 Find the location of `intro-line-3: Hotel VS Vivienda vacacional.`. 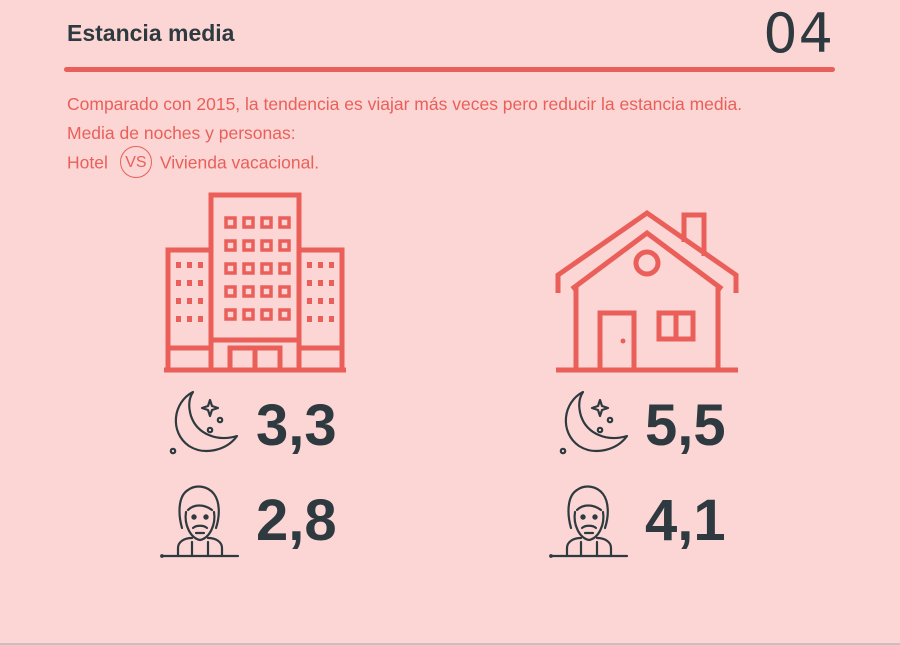

intro-line-3: Hotel VS Vivienda vacacional. is located at coordinates (404, 163).